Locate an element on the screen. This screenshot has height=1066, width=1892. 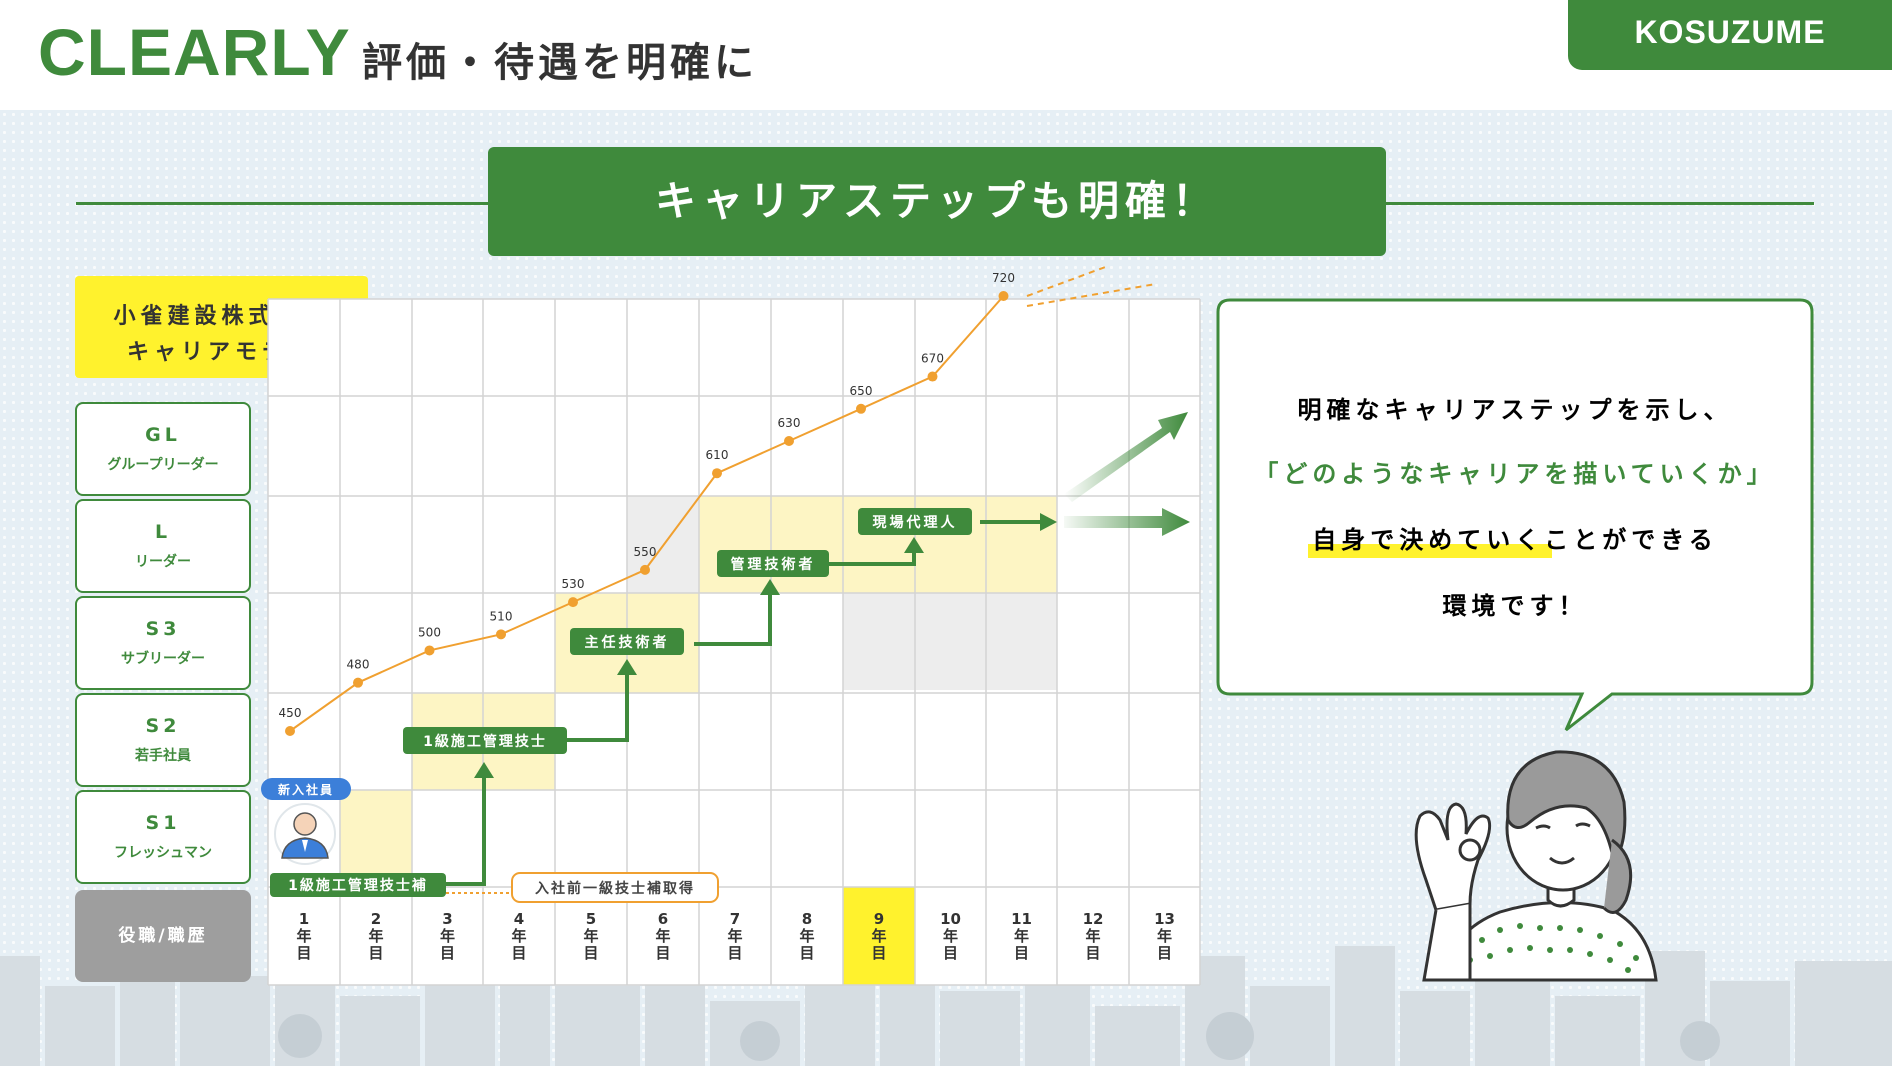
salary-label: 670 is located at coordinates (932, 359).